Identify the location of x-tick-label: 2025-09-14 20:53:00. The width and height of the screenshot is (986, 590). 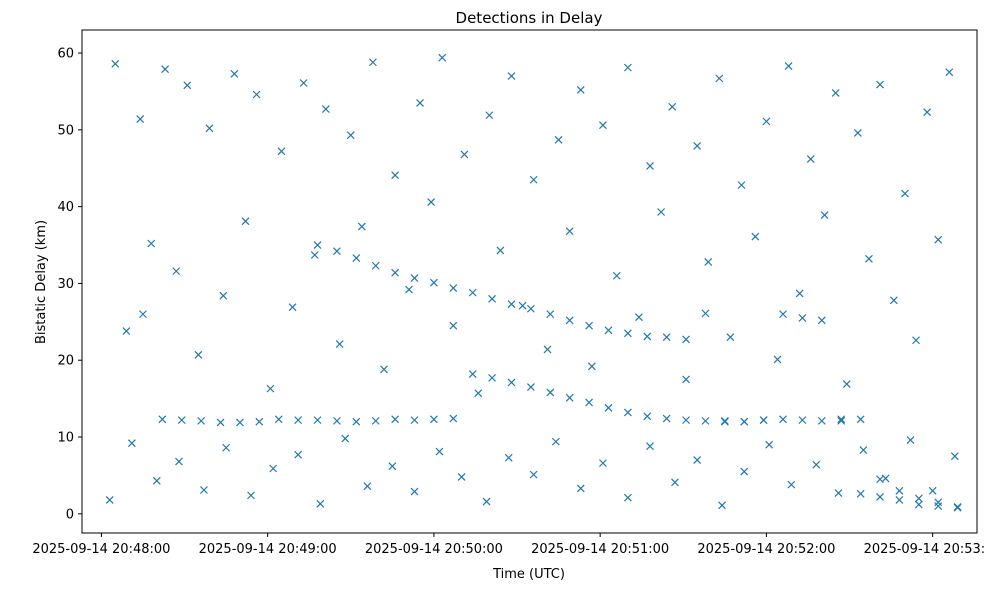
(925, 549).